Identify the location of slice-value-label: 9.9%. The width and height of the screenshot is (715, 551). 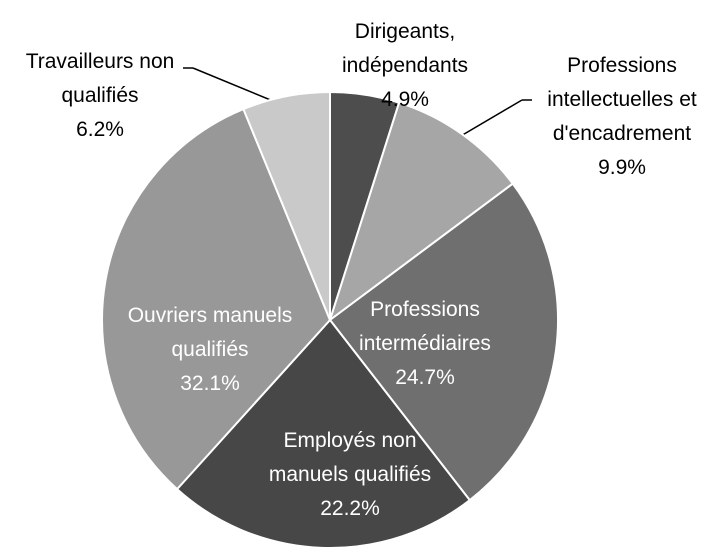
(622, 167).